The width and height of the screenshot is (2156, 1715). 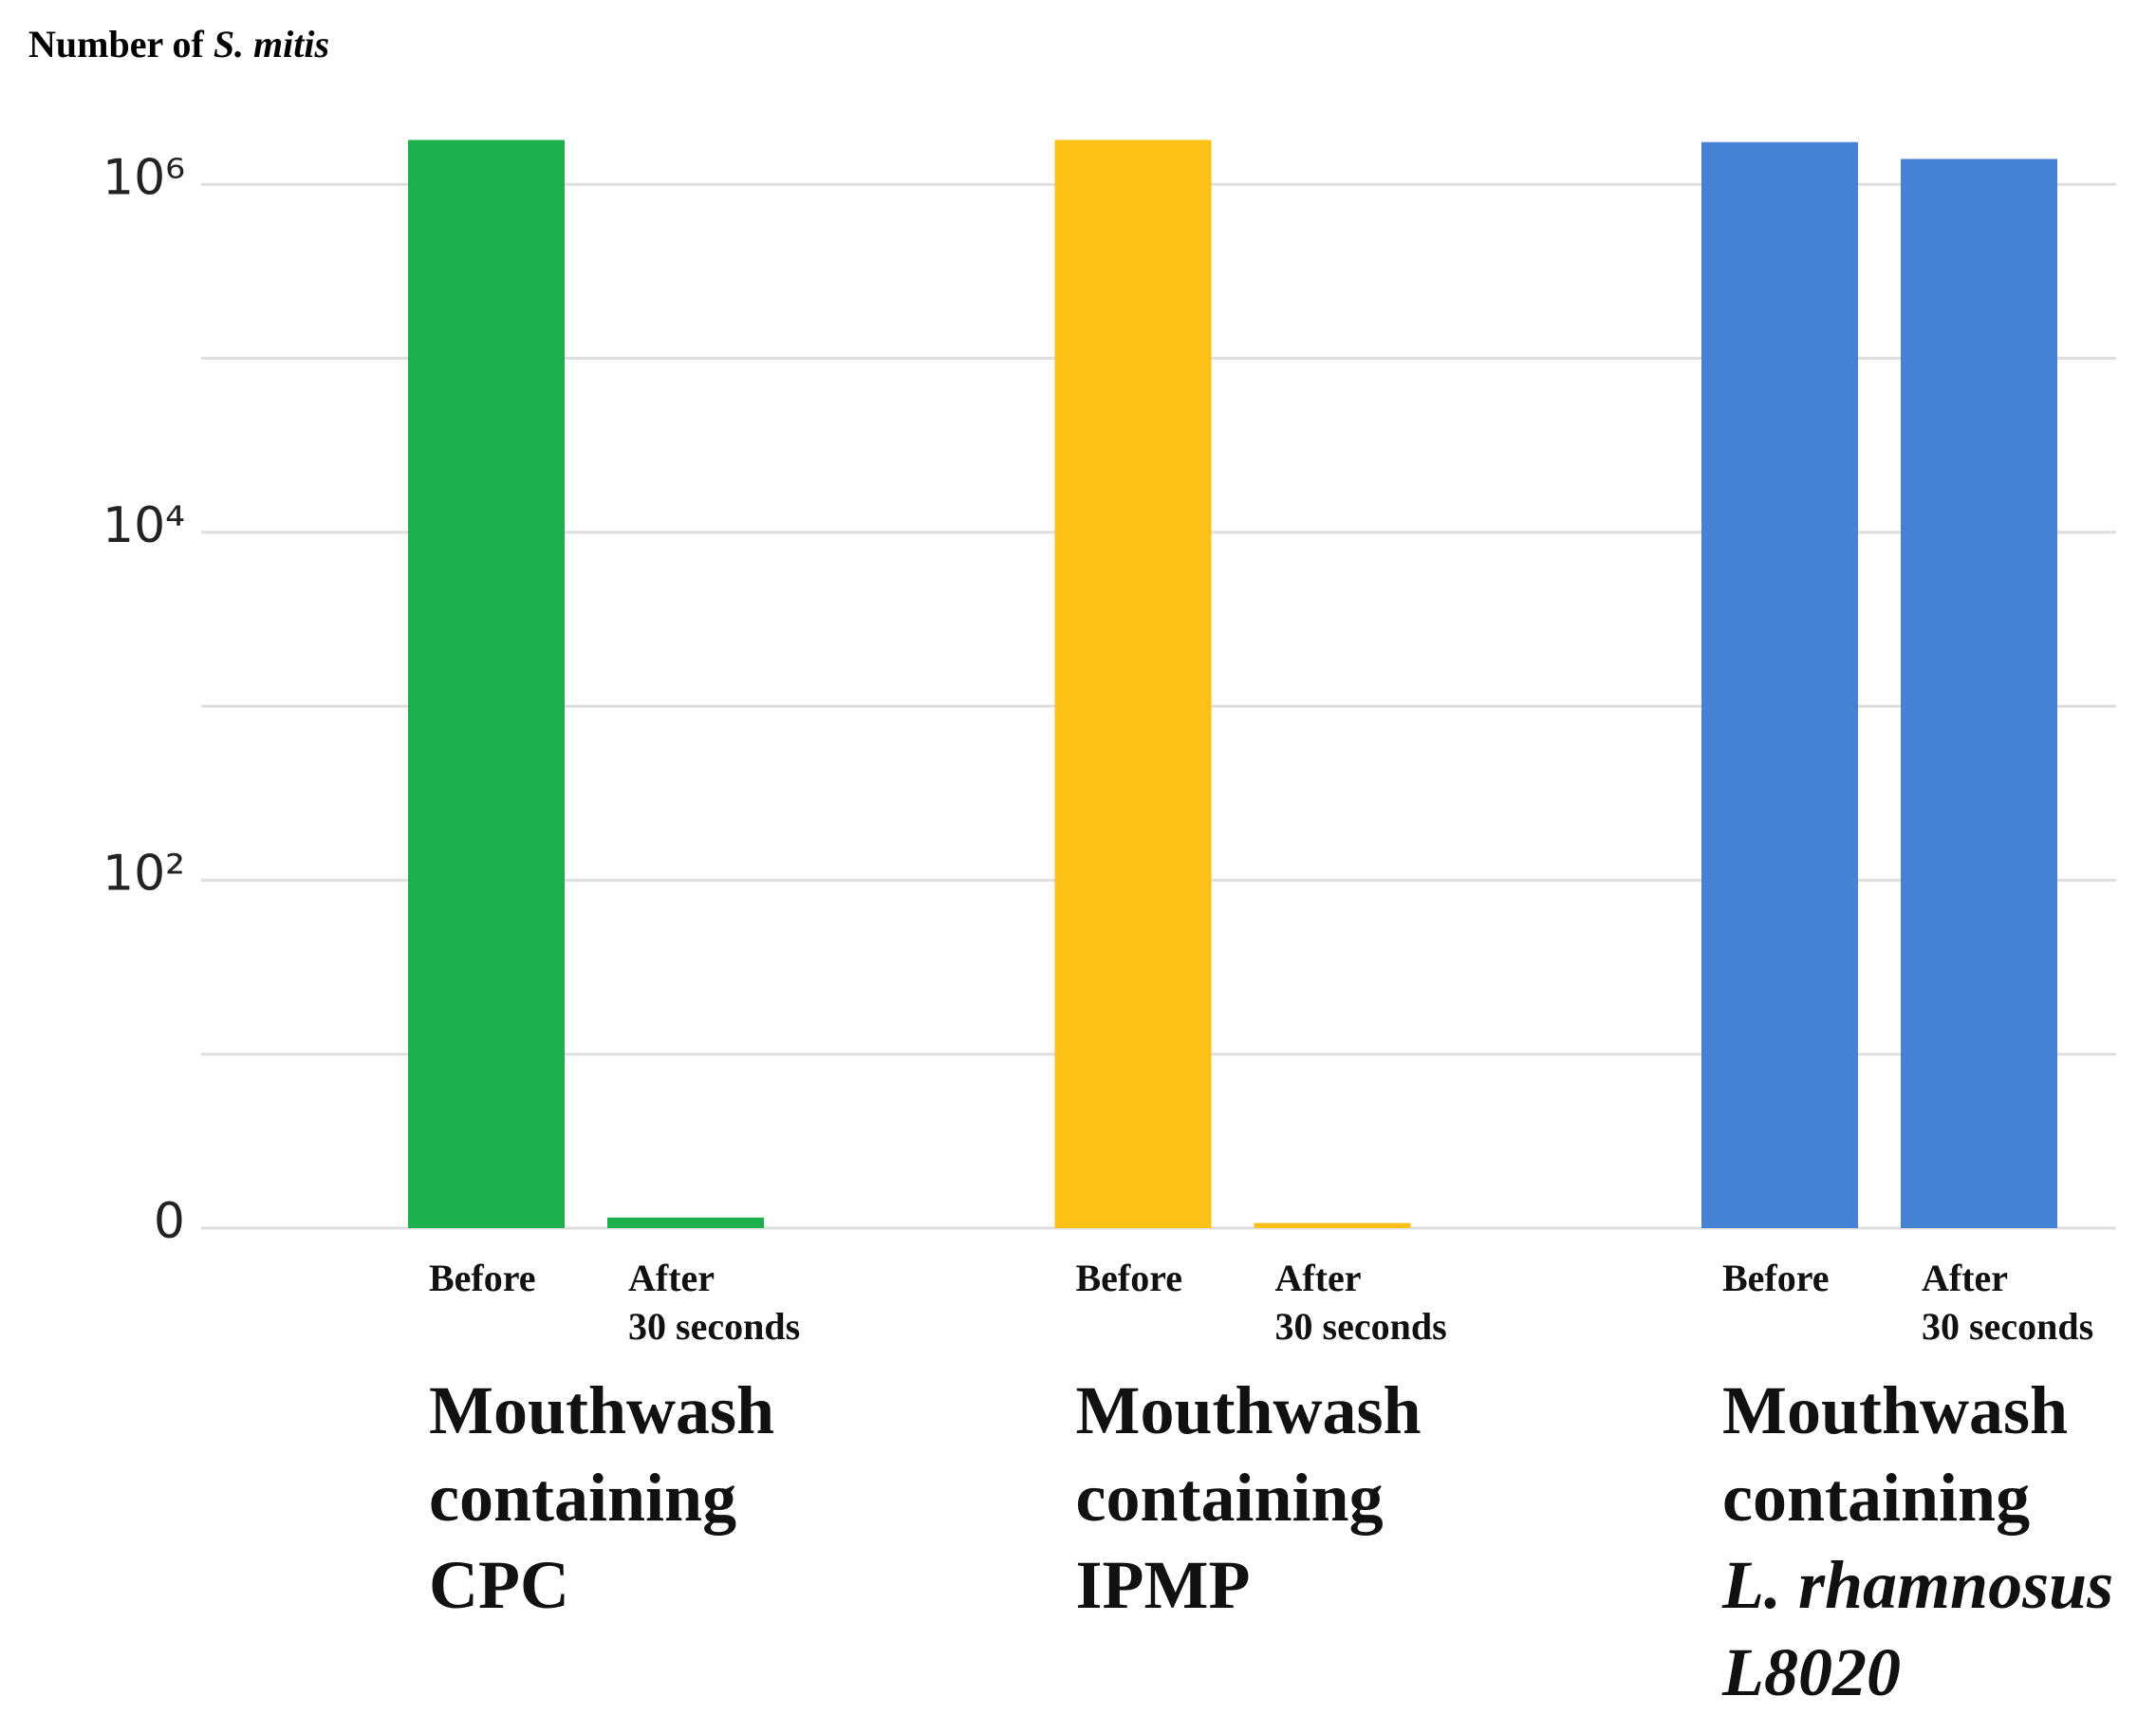 I want to click on group-label: L. rhamnosus, so click(x=1917, y=1585).